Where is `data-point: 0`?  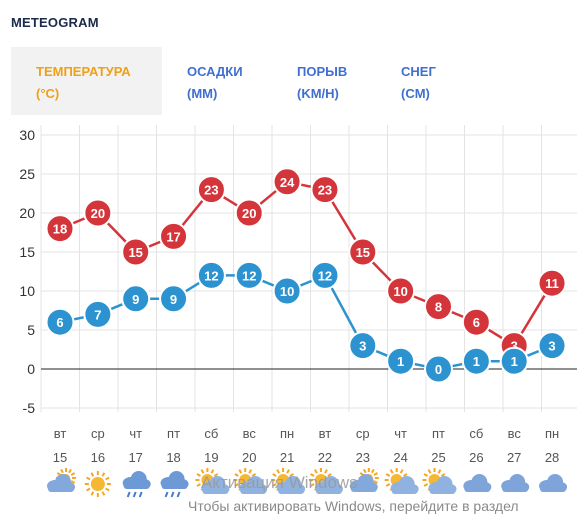 data-point: 0 is located at coordinates (438, 369).